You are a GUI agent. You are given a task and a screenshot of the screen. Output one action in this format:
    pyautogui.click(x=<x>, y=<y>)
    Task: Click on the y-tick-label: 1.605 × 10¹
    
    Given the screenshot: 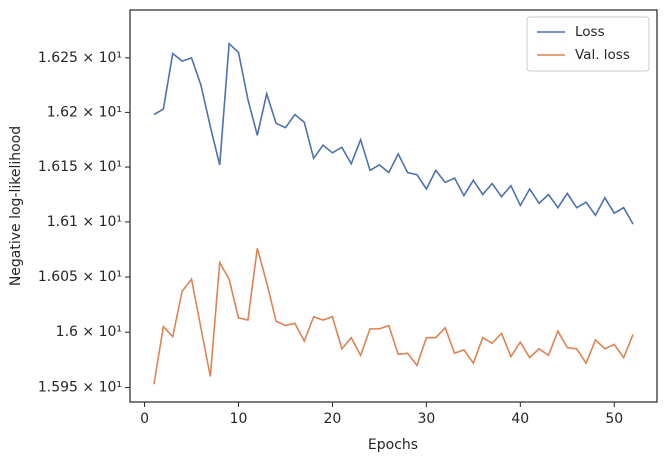 What is the action you would take?
    pyautogui.click(x=80, y=277)
    